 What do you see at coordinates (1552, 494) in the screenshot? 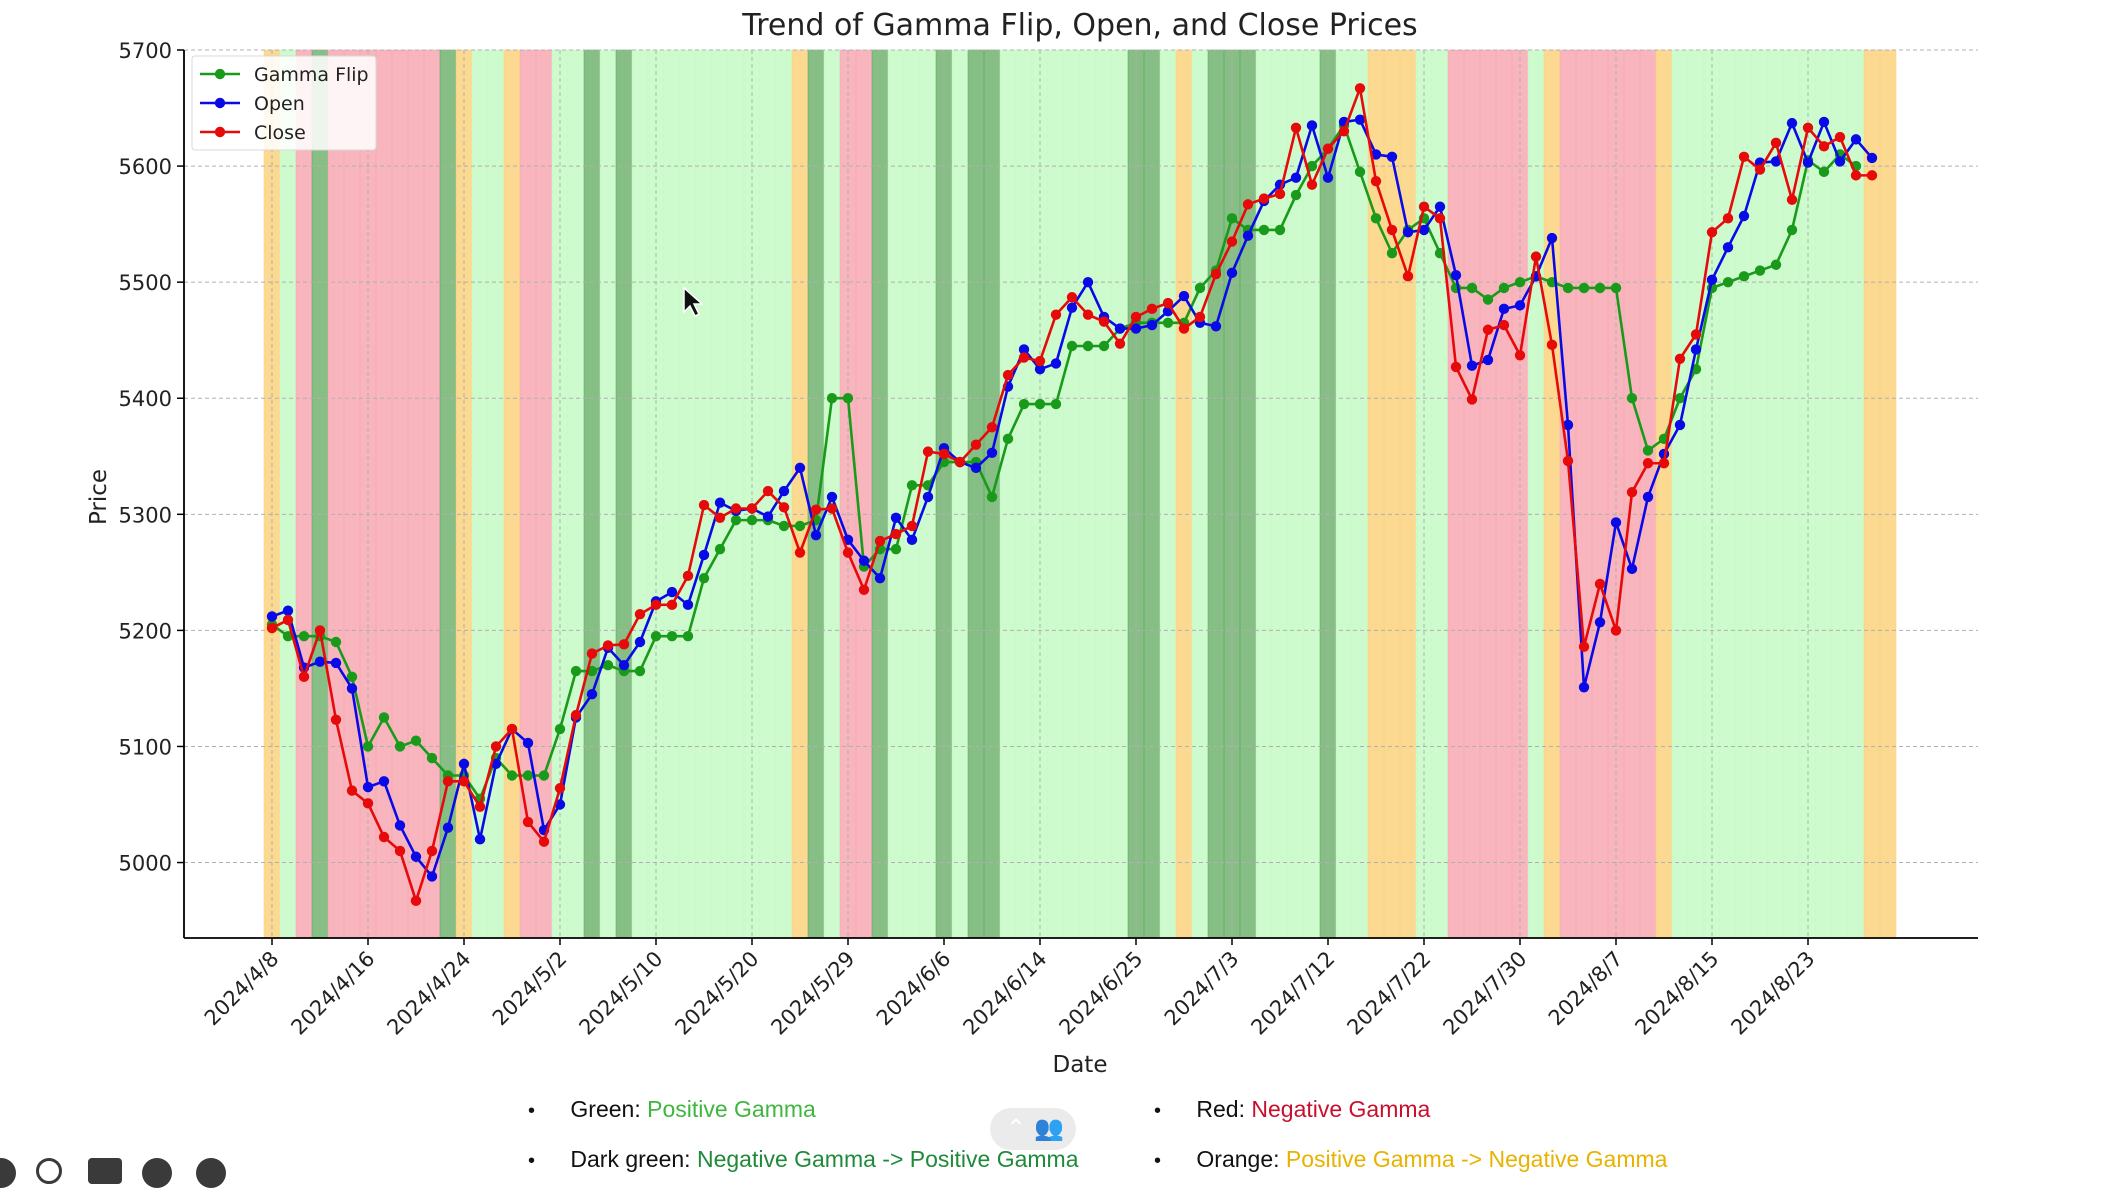
I see `band-orange` at bounding box center [1552, 494].